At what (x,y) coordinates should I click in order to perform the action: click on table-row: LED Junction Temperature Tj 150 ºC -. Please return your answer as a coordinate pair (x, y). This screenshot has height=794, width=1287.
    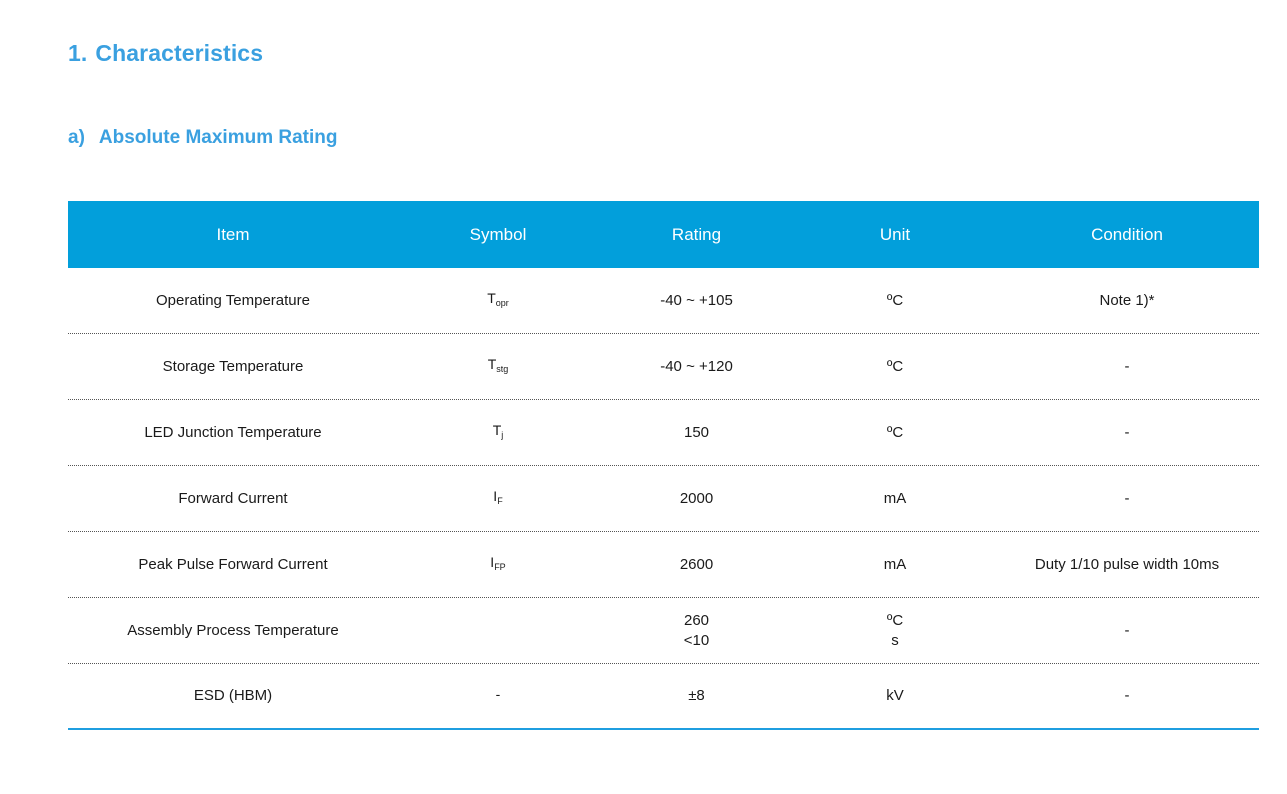
    Looking at the image, I should click on (663, 433).